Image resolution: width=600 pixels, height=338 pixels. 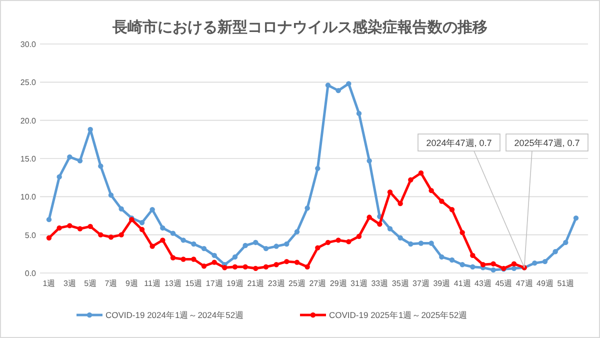 I want to click on legend-label: COVID-19 2024年1週～2024年52週, so click(x=175, y=315).